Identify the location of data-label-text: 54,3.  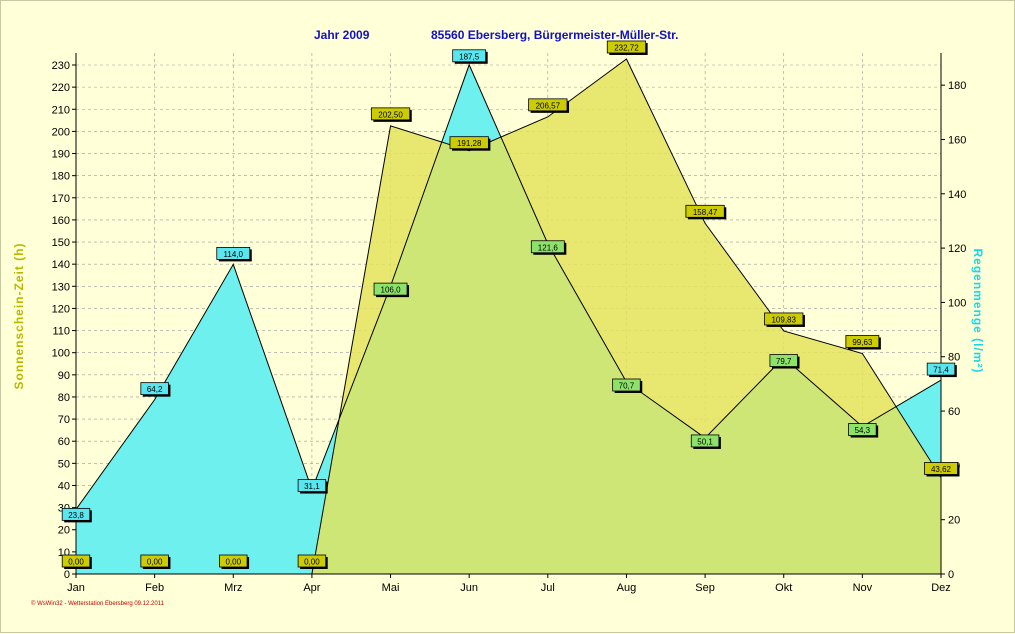
(863, 430).